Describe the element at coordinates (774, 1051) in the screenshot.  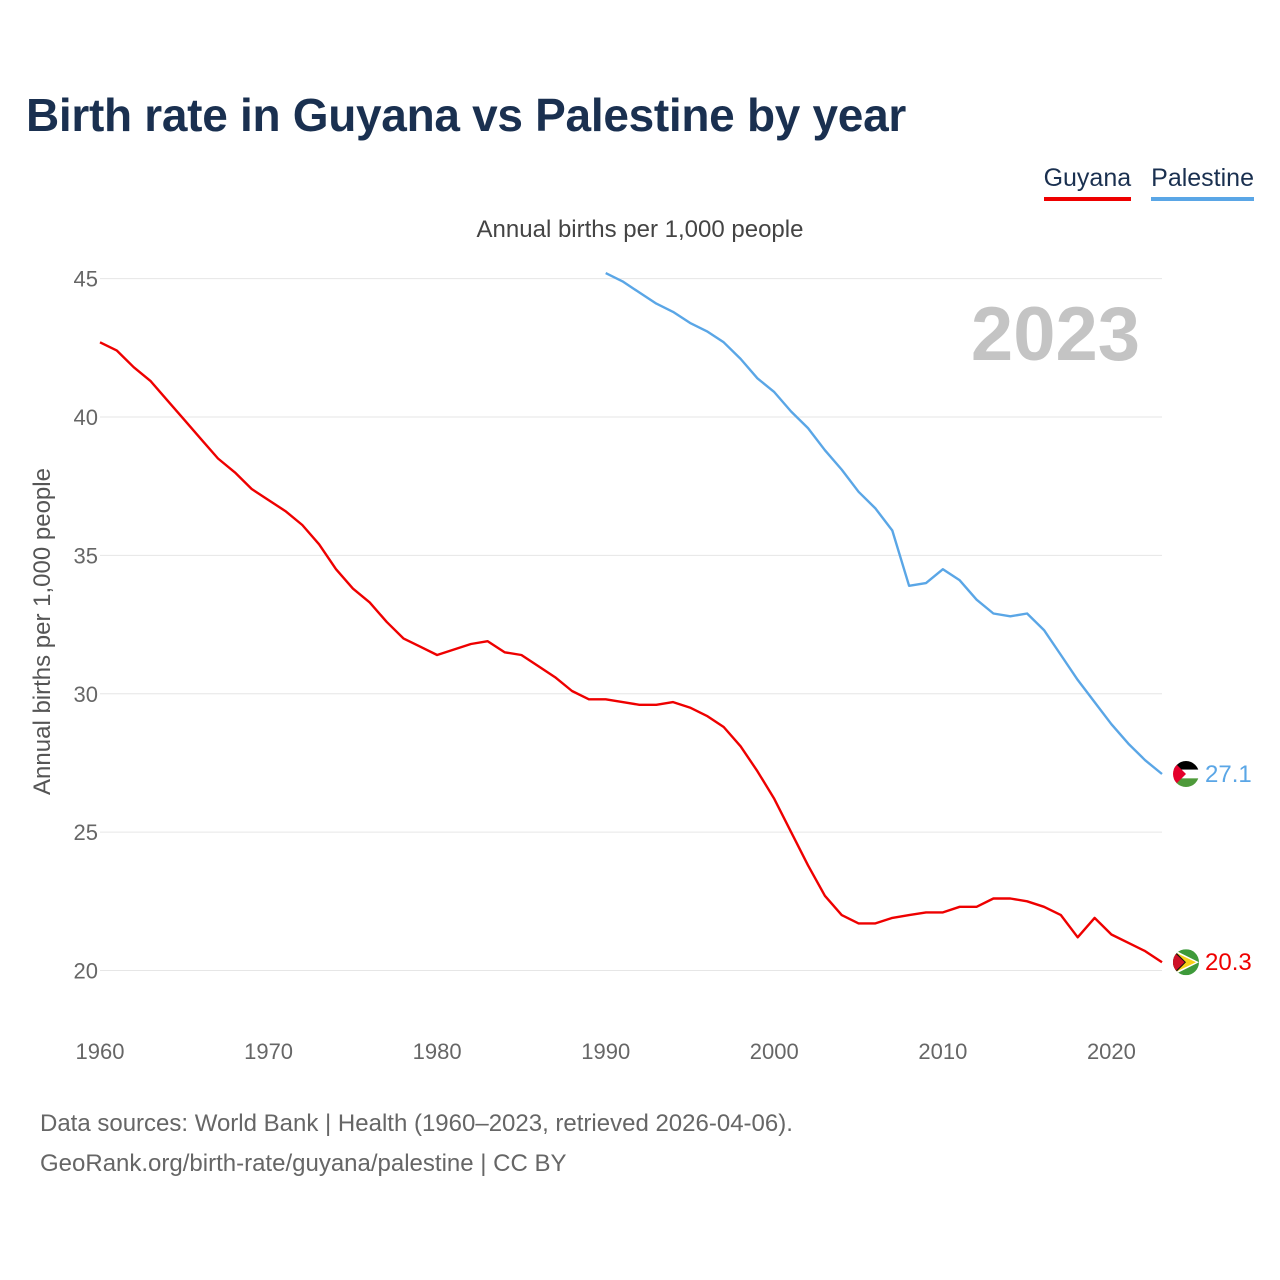
I see `x-tick-label: 2000` at that location.